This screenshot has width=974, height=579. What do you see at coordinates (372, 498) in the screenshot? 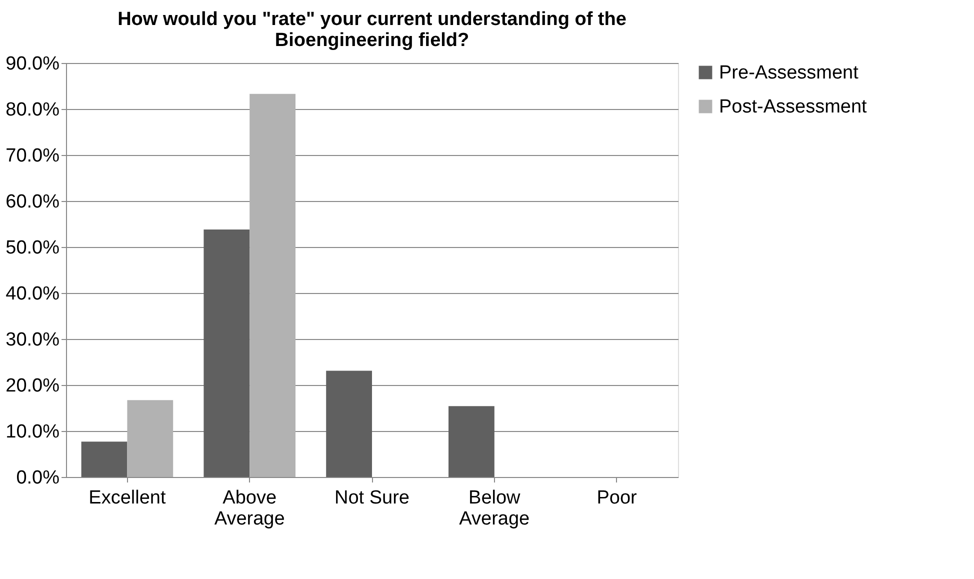
I see `x-tick-label: Not Sure` at bounding box center [372, 498].